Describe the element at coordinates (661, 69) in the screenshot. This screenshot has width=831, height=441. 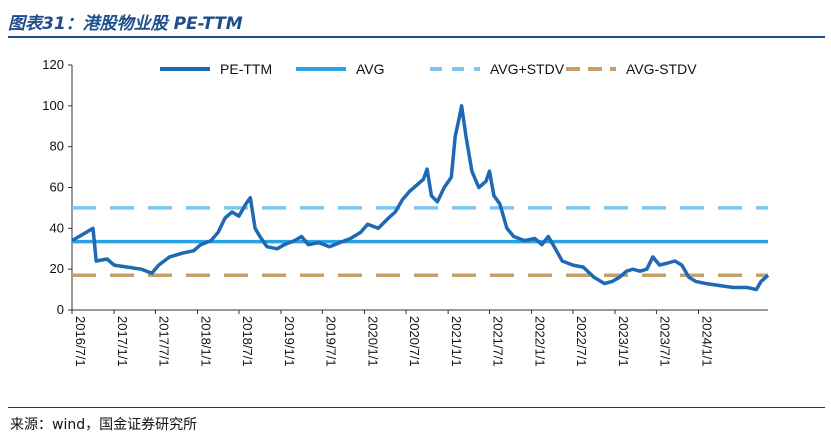
I see `legend-label-avg-stdv: AVG-STDV` at that location.